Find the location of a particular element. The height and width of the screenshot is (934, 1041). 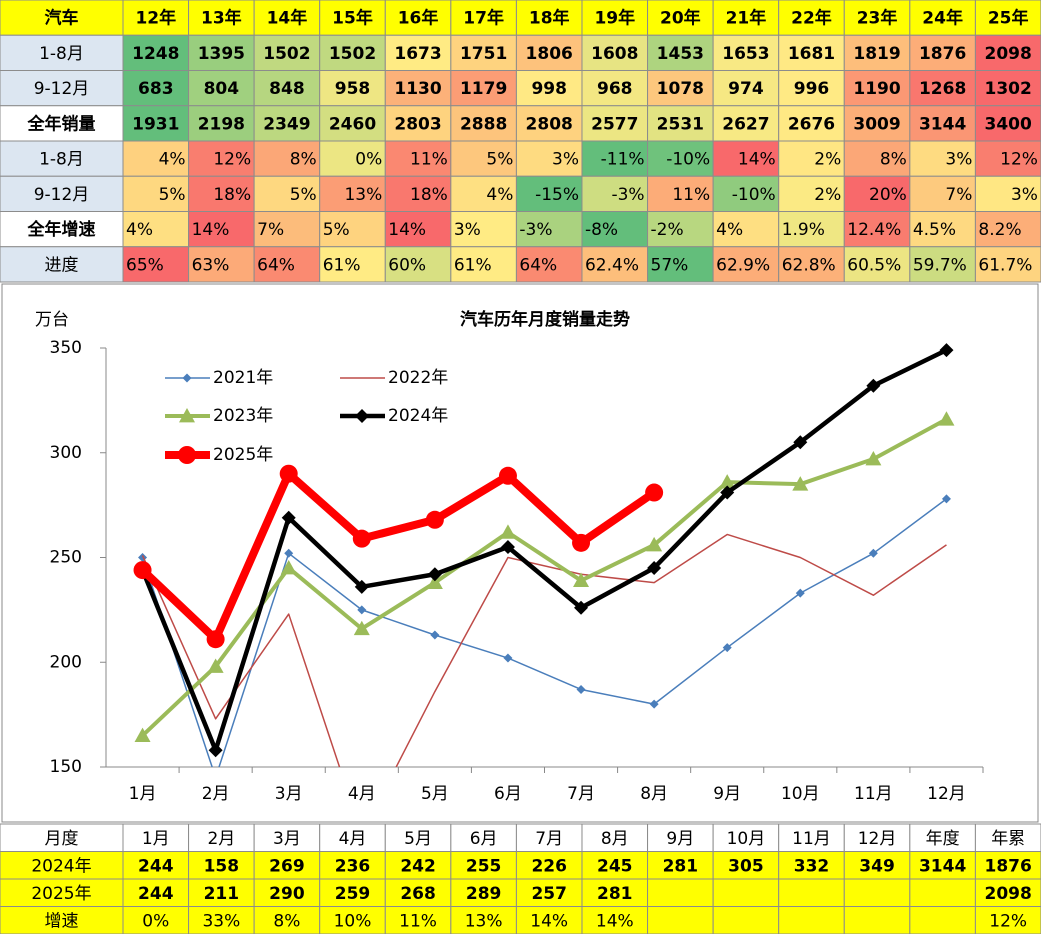

cell-text: 1931 is located at coordinates (155, 124).